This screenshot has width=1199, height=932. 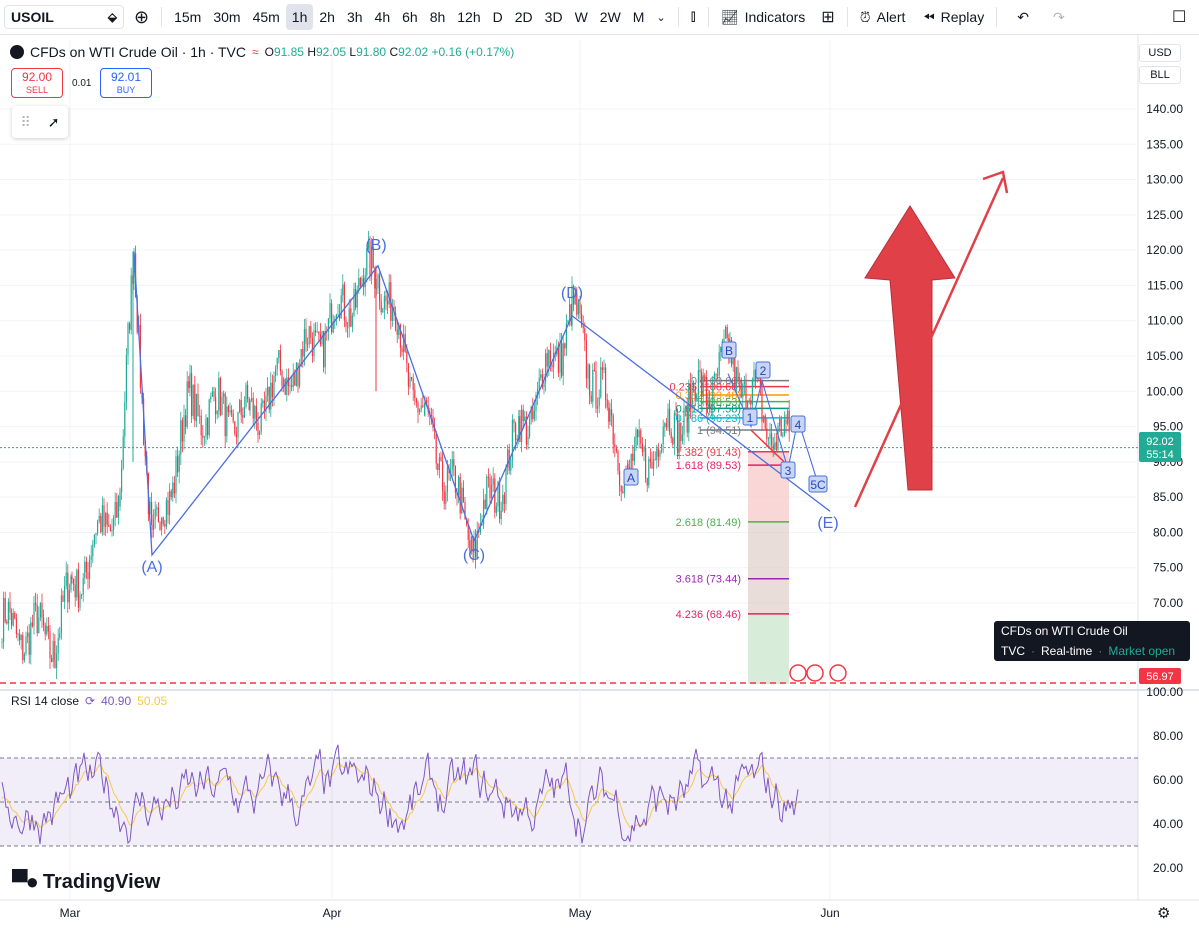 I want to click on timeframe-1h: 1h, so click(x=299, y=17).